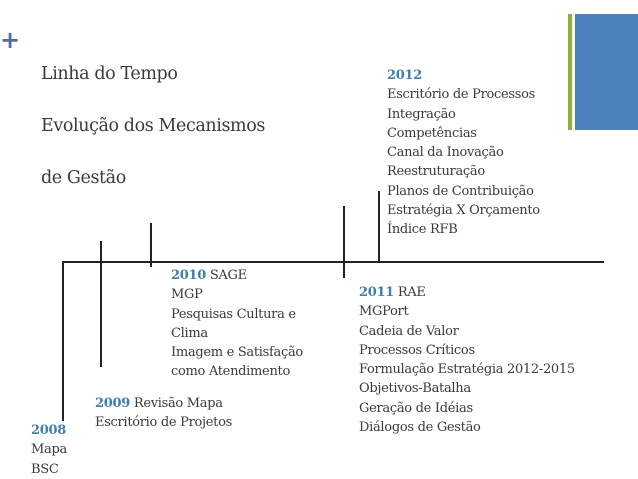 The height and width of the screenshot is (479, 638). I want to click on milestone-year: 2012, so click(404, 75).